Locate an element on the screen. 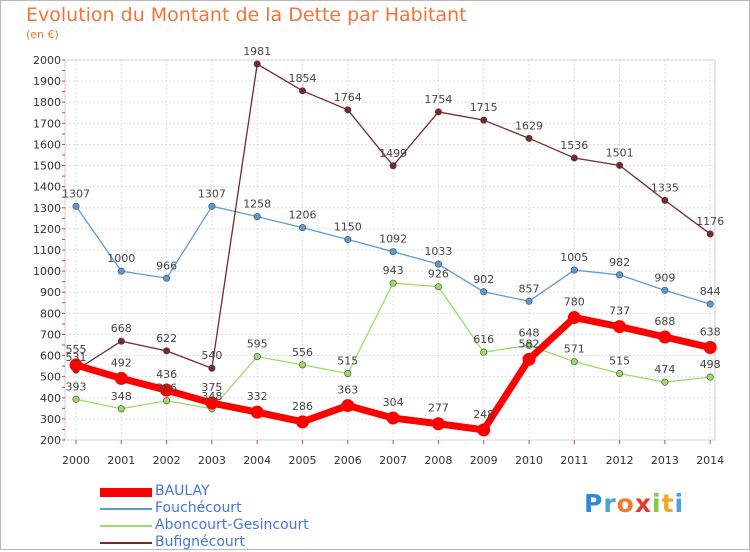 Image resolution: width=750 pixels, height=552 pixels. proxiti-logo: Proxiti is located at coordinates (634, 503).